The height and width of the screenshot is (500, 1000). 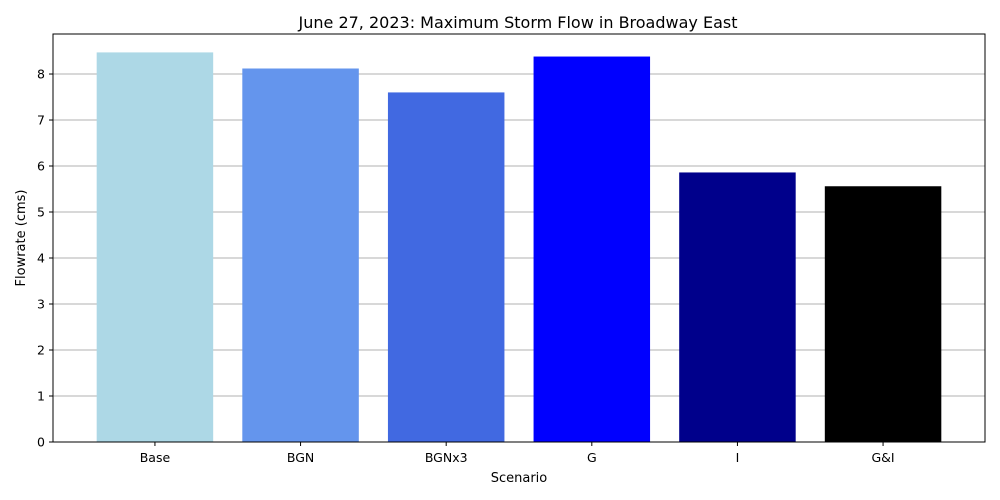 I want to click on y-axis-ticks: 0 1 2 3 4 5 6 7 8, so click(x=45, y=258).